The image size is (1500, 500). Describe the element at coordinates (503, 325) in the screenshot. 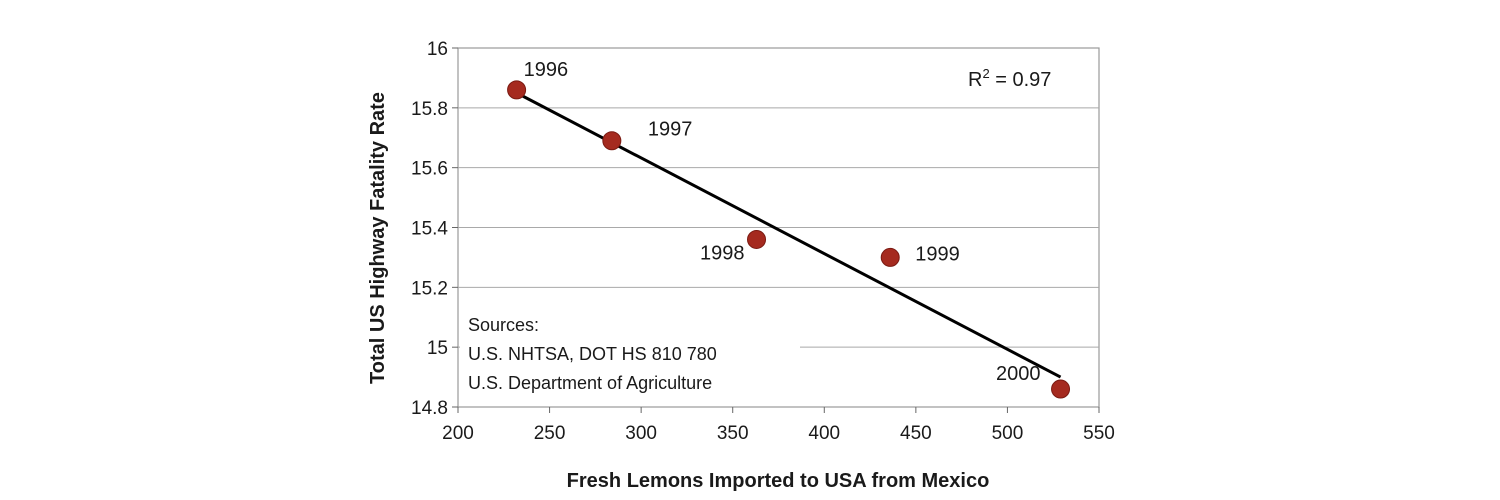

I see `sources-heading: Sources:` at that location.